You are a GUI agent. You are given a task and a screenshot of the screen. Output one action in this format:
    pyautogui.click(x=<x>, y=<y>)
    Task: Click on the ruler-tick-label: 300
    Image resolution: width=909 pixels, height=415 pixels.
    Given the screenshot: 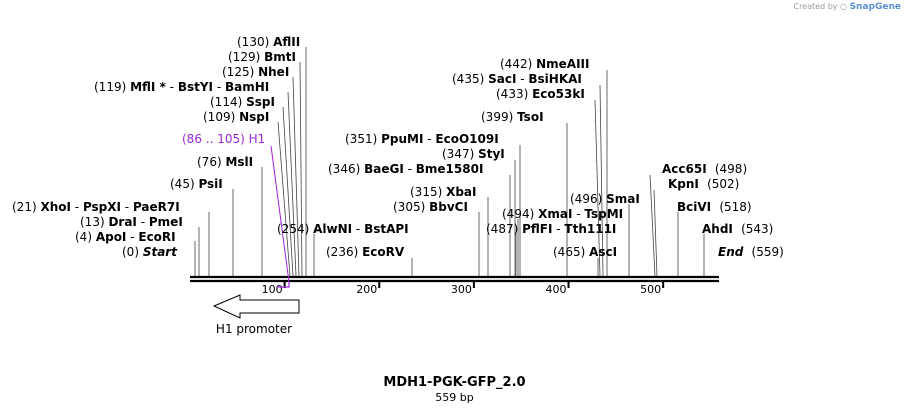 What is the action you would take?
    pyautogui.click(x=461, y=289)
    